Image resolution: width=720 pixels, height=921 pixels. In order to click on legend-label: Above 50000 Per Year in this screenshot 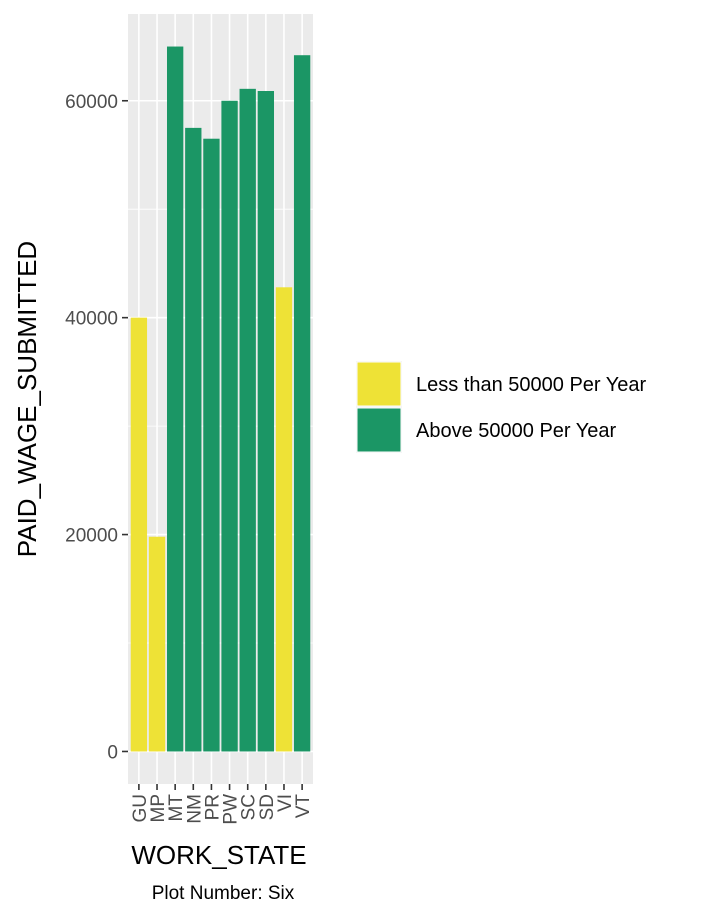, I will do `click(516, 431)`.